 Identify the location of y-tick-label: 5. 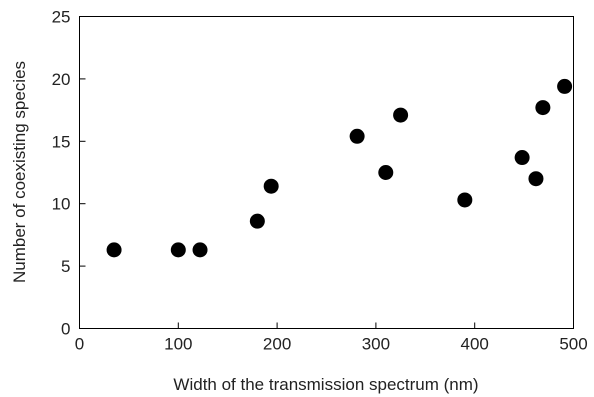
(65, 266).